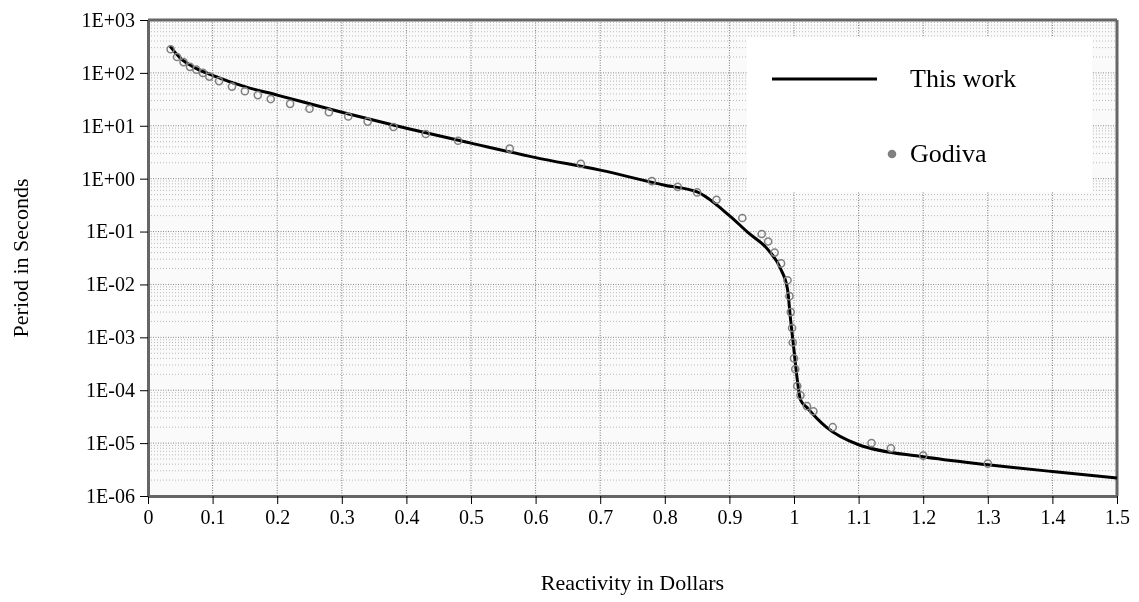 The height and width of the screenshot is (602, 1139). What do you see at coordinates (110, 443) in the screenshot?
I see `y-tick-label: 1E-05` at bounding box center [110, 443].